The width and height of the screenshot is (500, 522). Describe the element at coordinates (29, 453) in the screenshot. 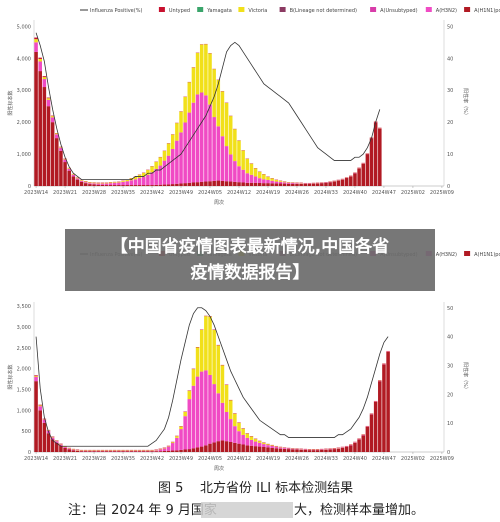

I see `y-tick-label: 0` at that location.